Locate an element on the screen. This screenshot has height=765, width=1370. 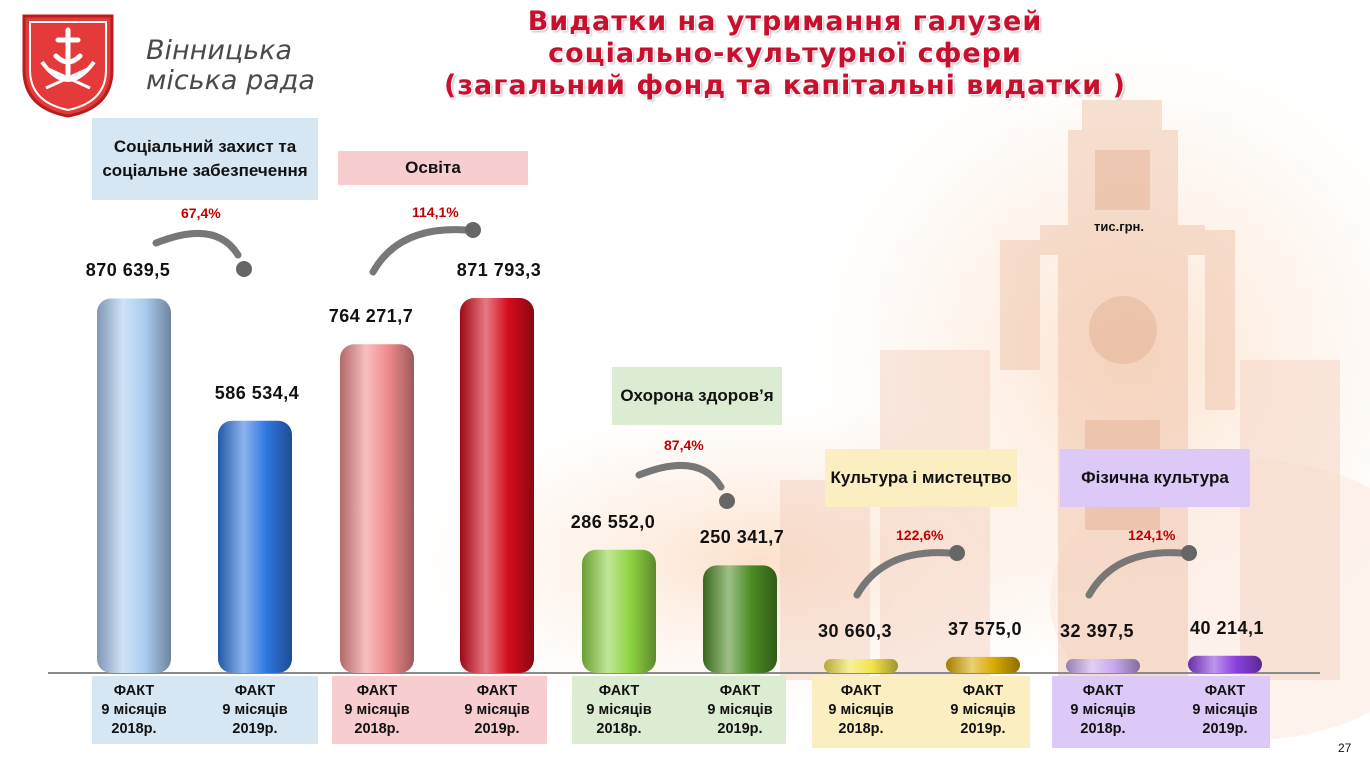
logo-text: Вінницька міська рада is located at coordinates (230, 66).